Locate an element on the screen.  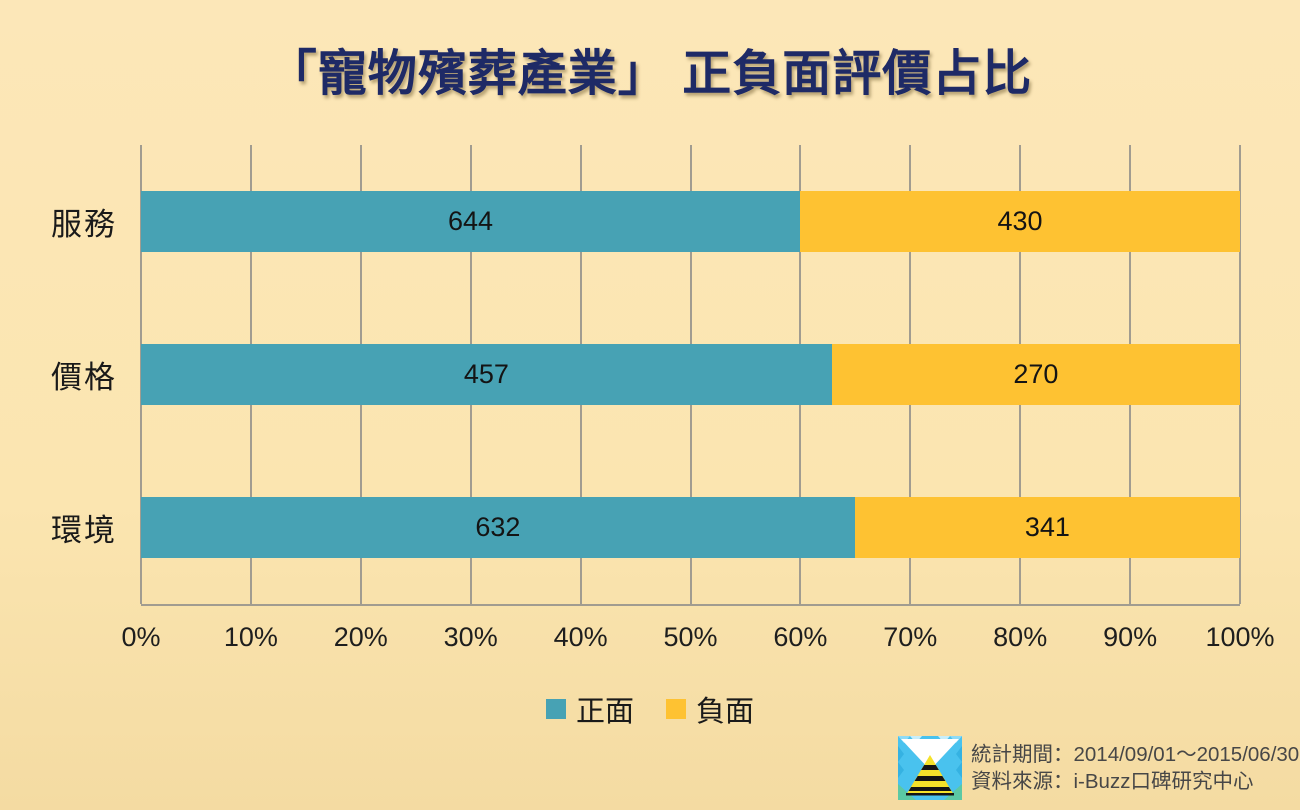
x-axis: 0% 10% 20% 30% 40% 50% 60% 70% 80% 90% 100% is located at coordinates (697, 642).